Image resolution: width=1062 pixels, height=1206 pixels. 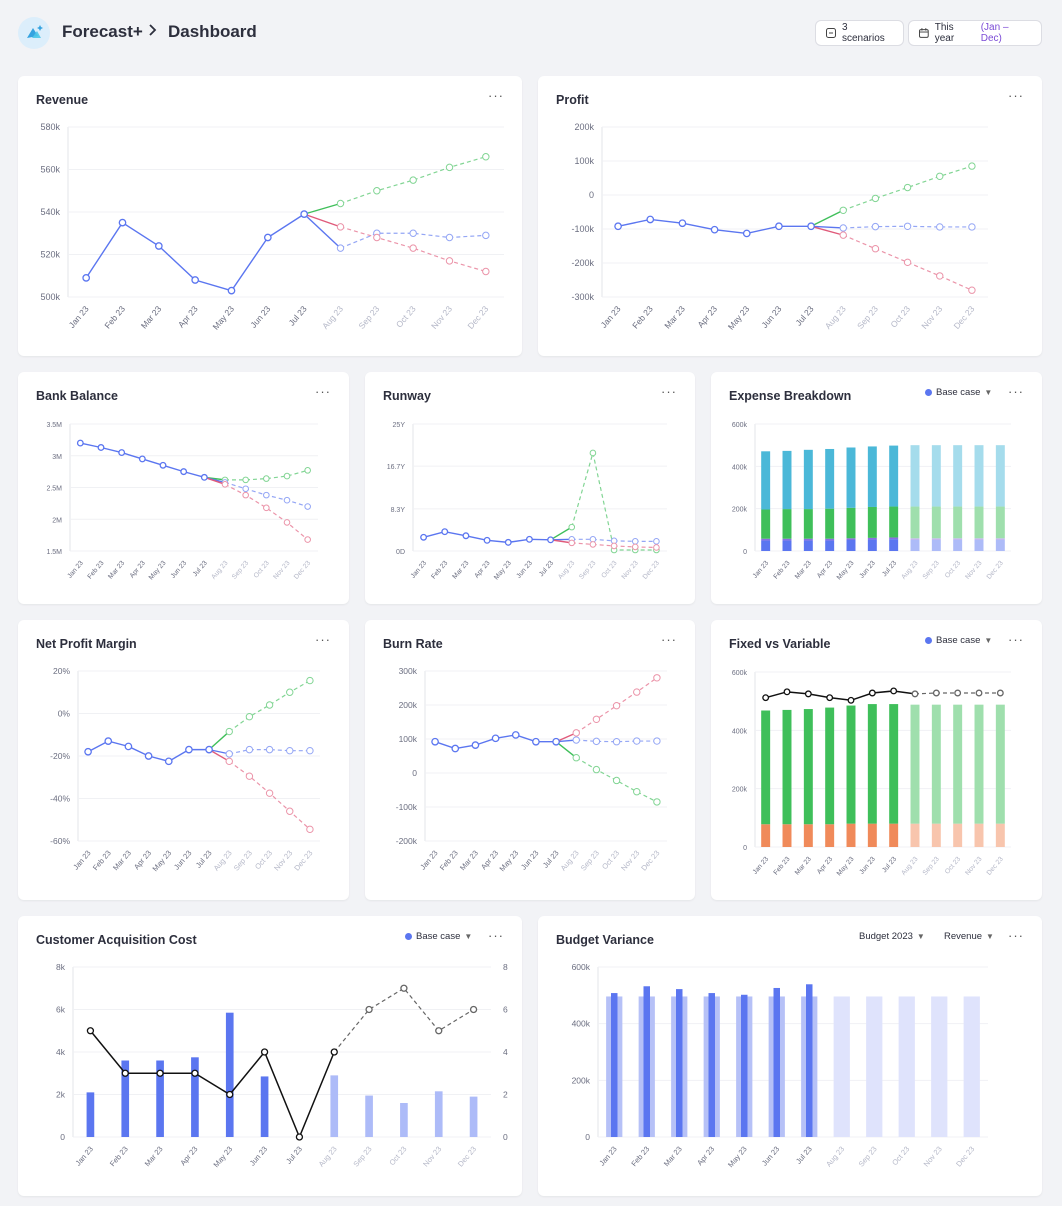 What do you see at coordinates (60, 841) in the screenshot?
I see `y-tick-label: -60%` at bounding box center [60, 841].